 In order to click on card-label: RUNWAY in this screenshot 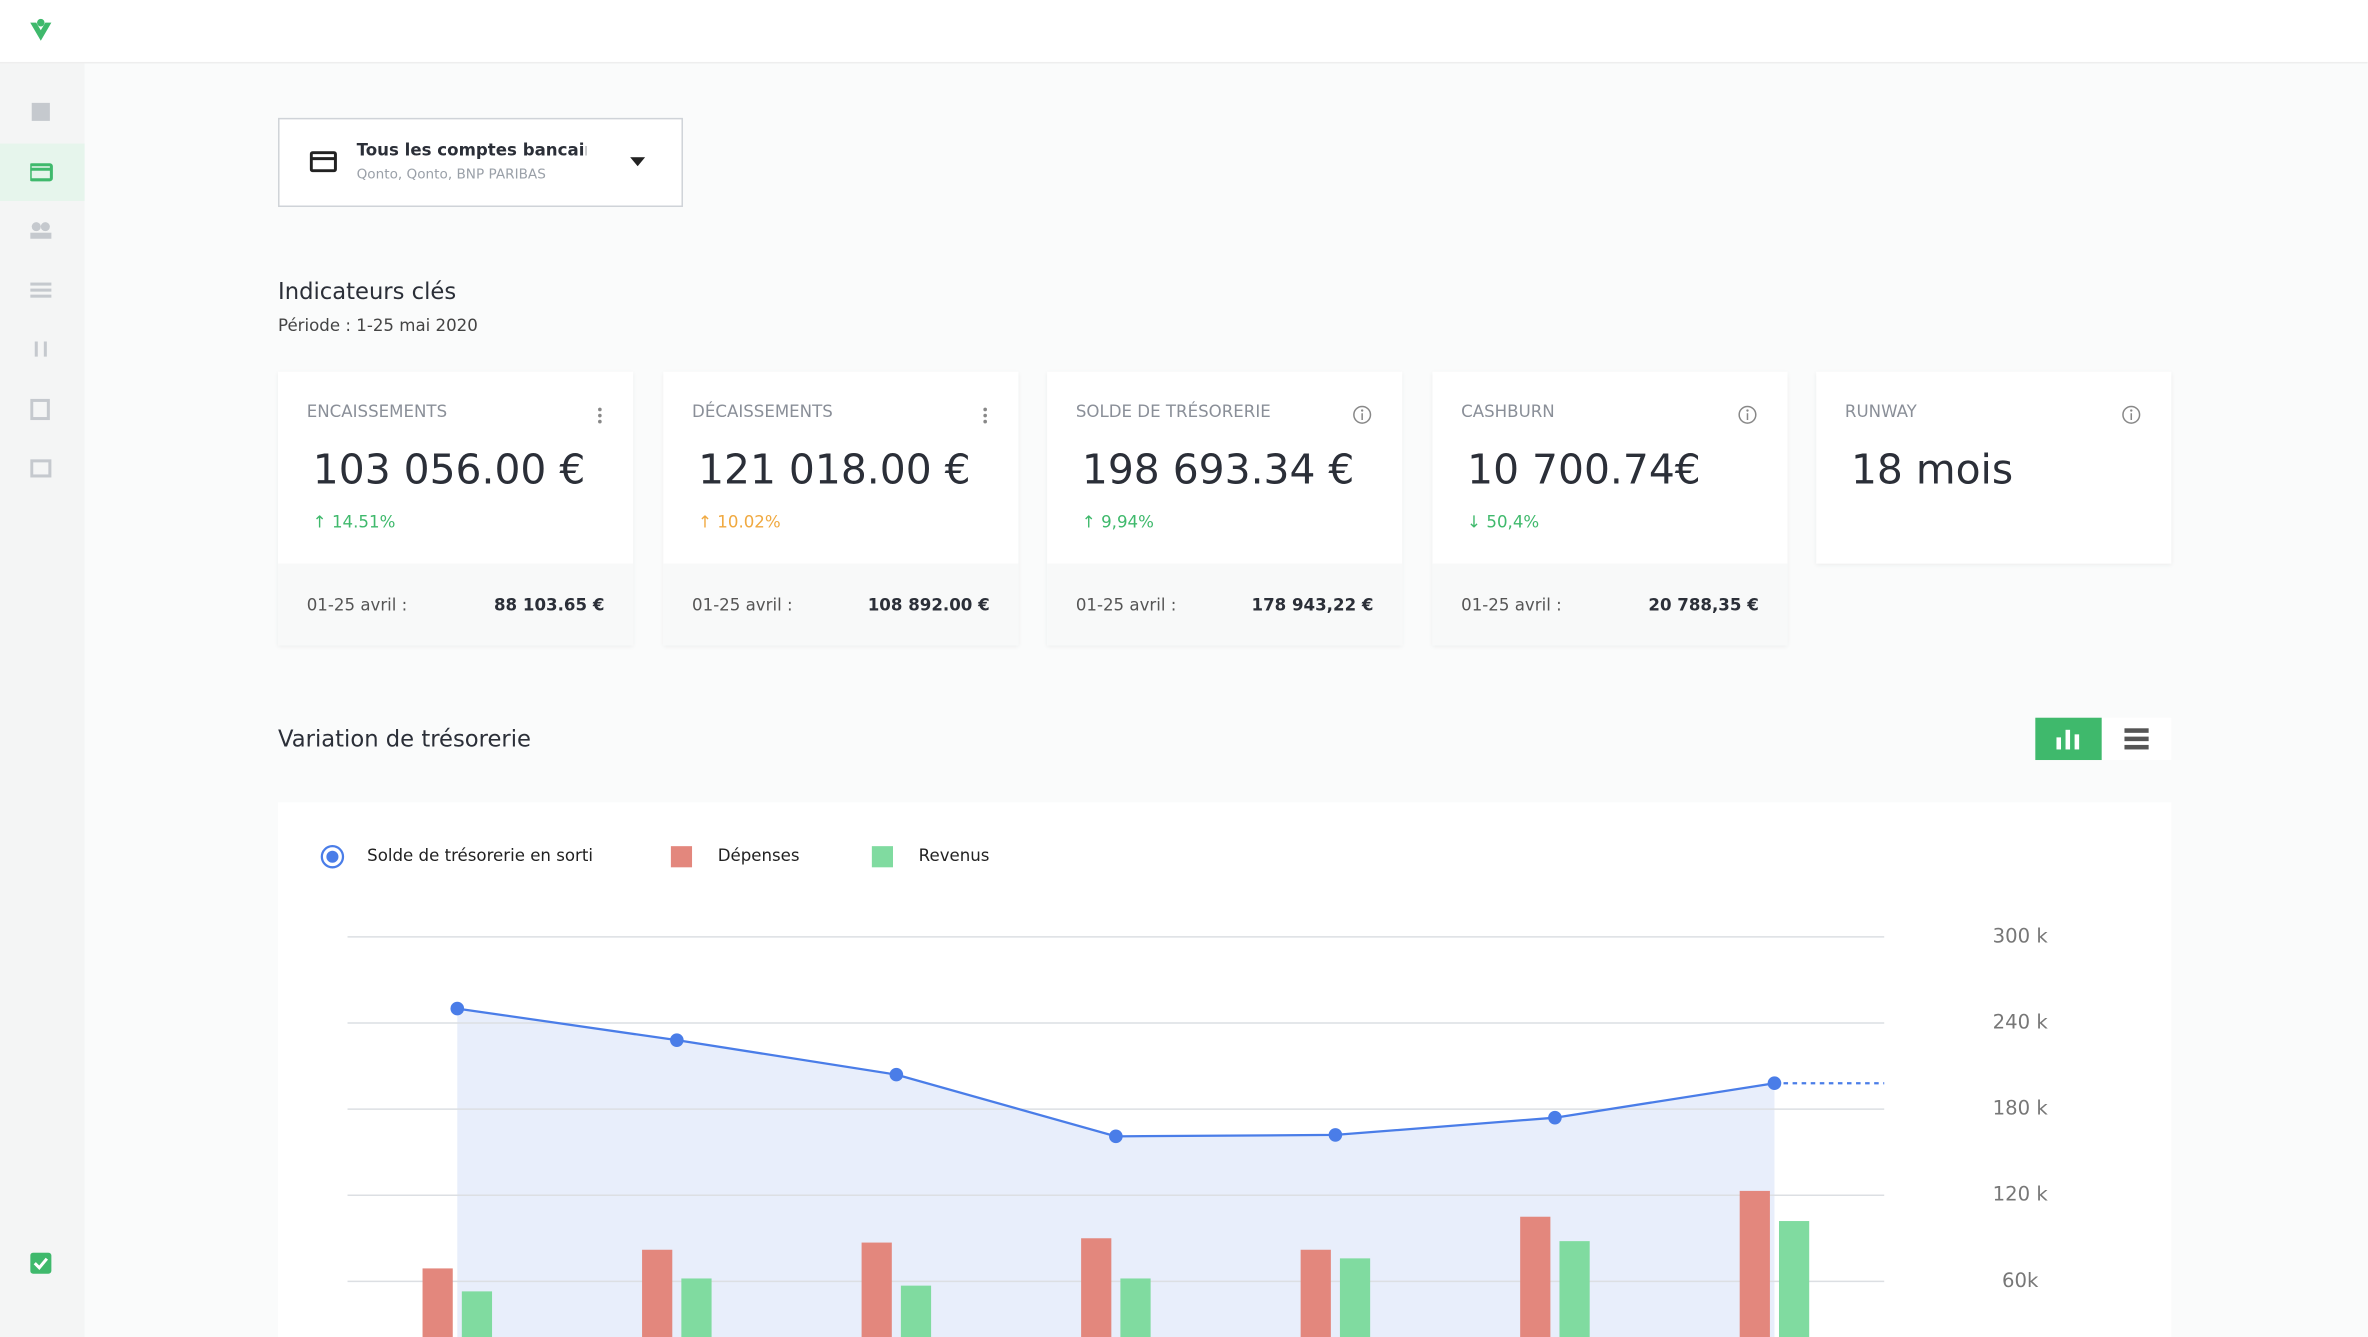, I will do `click(1880, 411)`.